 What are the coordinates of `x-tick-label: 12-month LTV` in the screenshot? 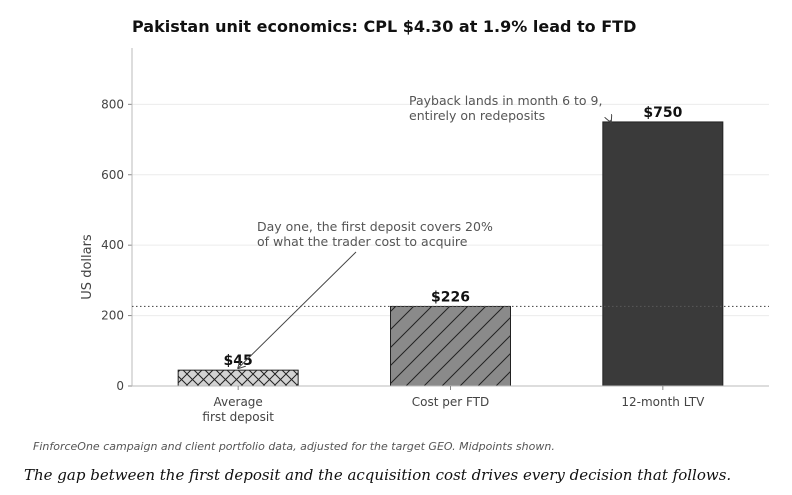 It's located at (663, 402).